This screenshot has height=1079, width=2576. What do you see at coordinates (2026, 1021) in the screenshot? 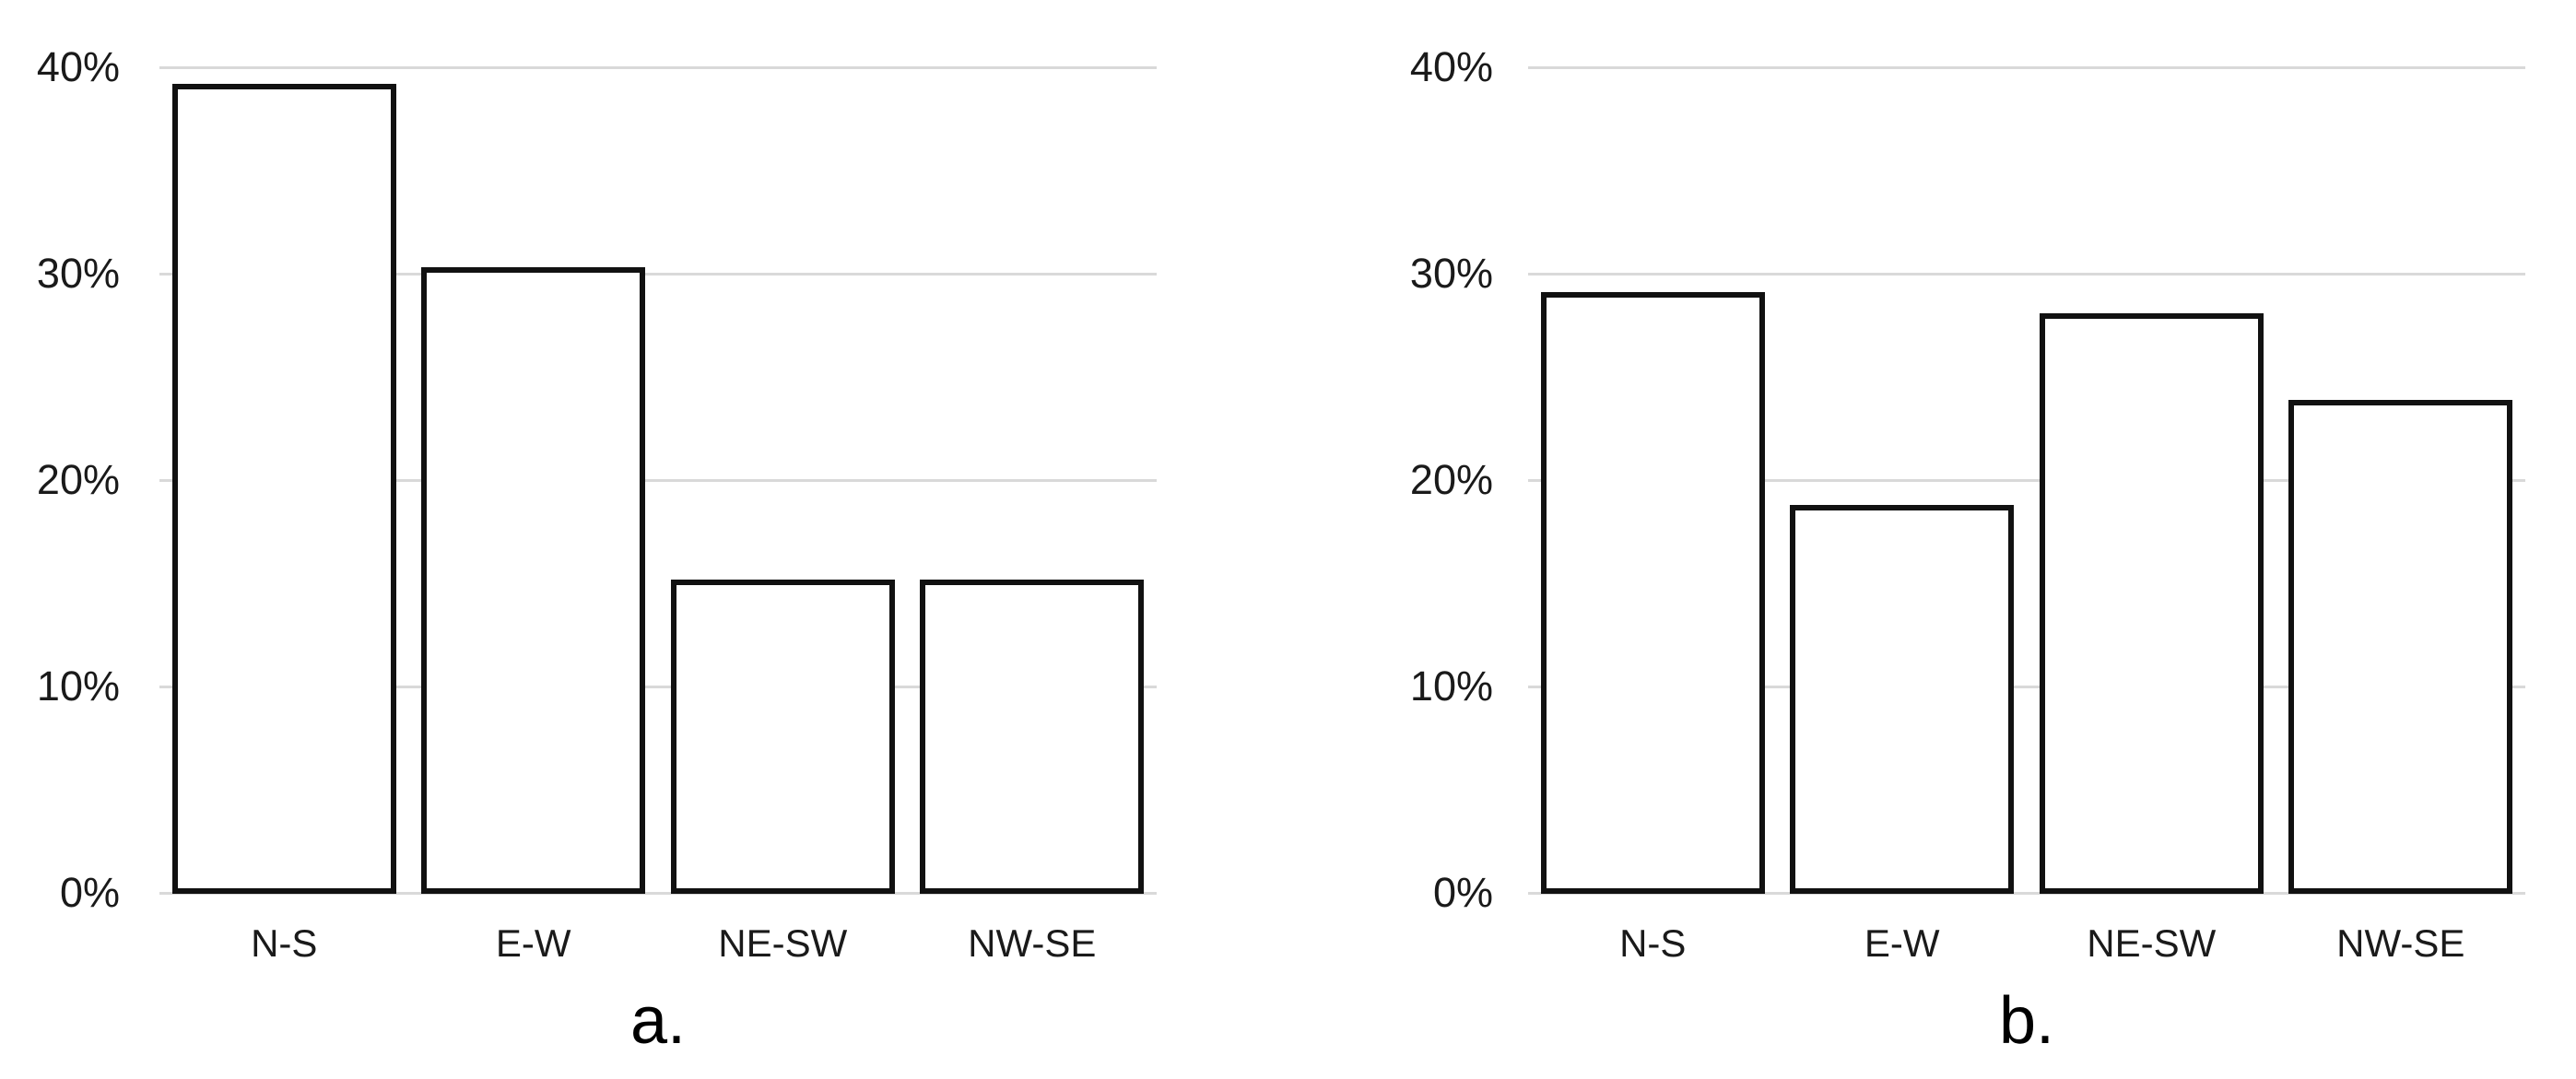
I see `chart-b-caption: b.` at bounding box center [2026, 1021].